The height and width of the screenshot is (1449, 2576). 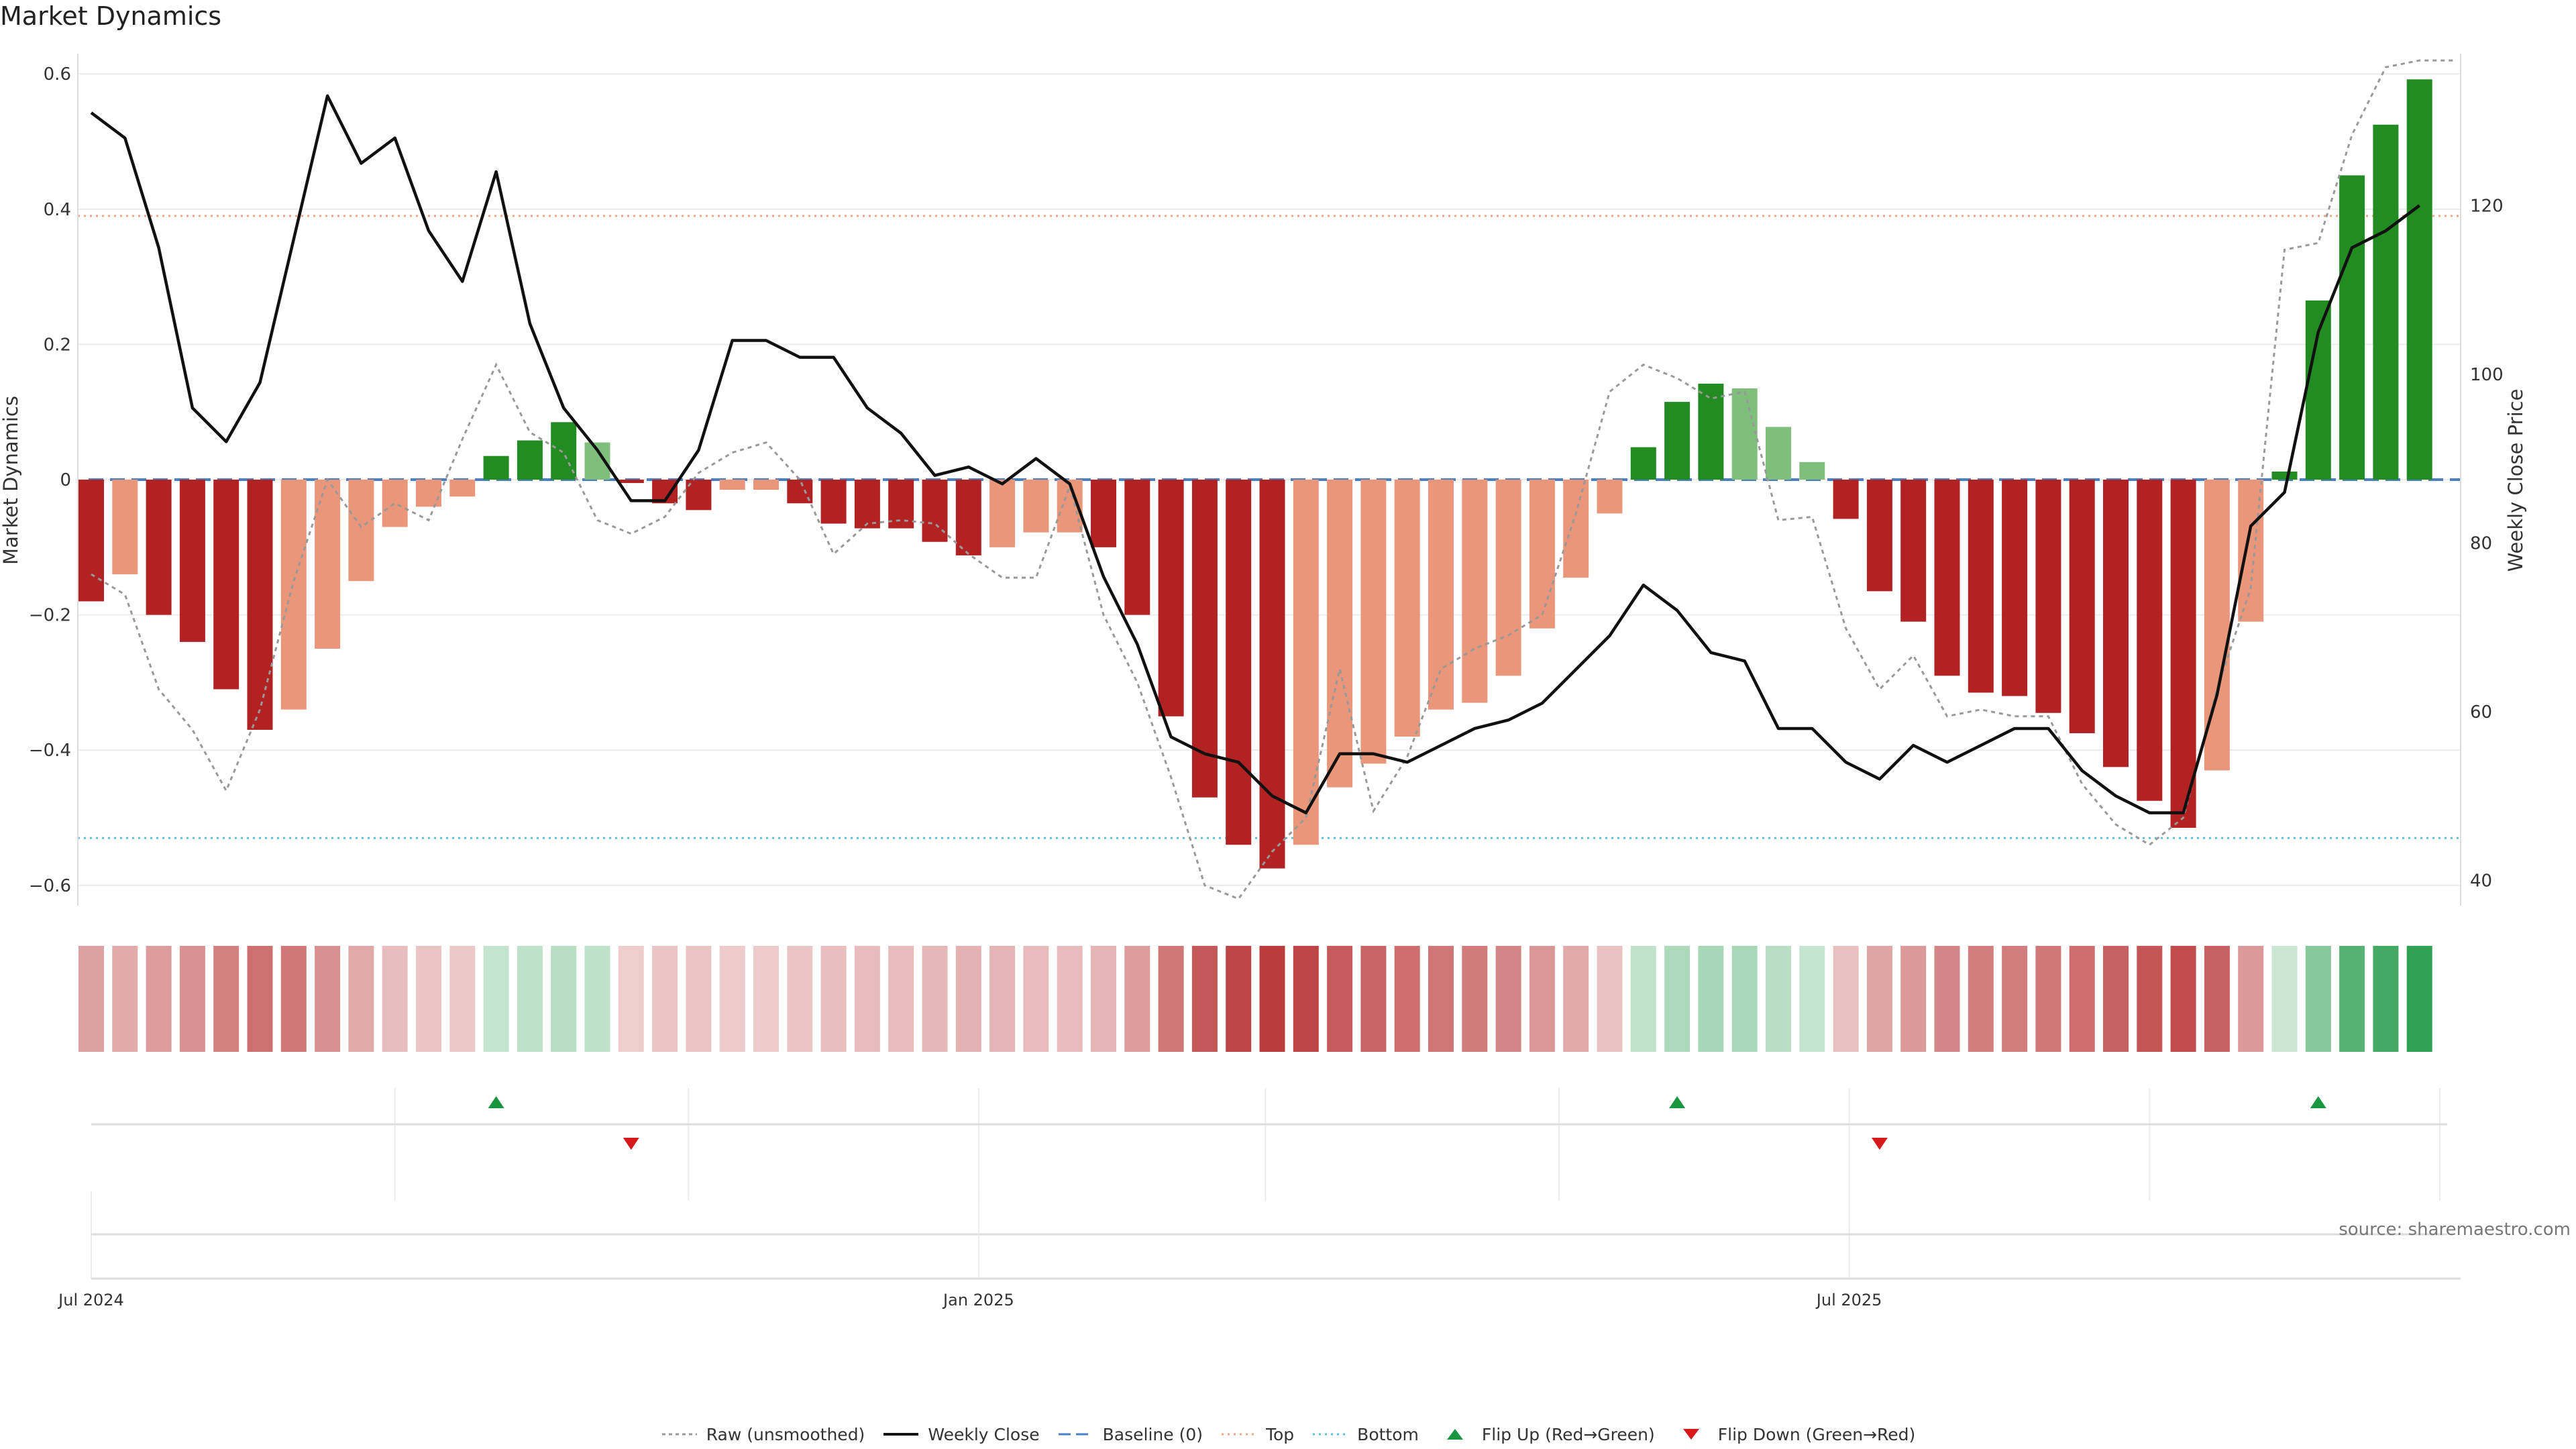 What do you see at coordinates (1280, 1434) in the screenshot?
I see `legend-label: Top` at bounding box center [1280, 1434].